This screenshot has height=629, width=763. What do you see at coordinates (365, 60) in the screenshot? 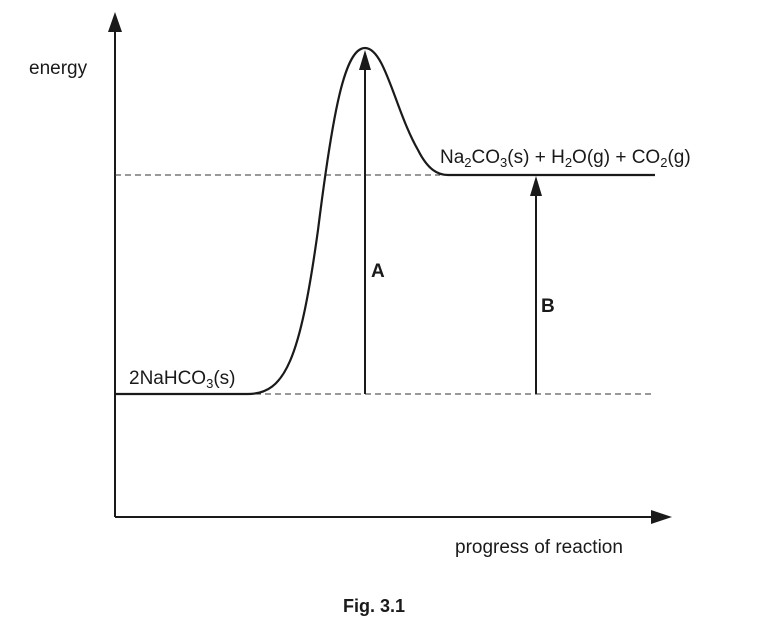
I see `arrow-a-head` at bounding box center [365, 60].